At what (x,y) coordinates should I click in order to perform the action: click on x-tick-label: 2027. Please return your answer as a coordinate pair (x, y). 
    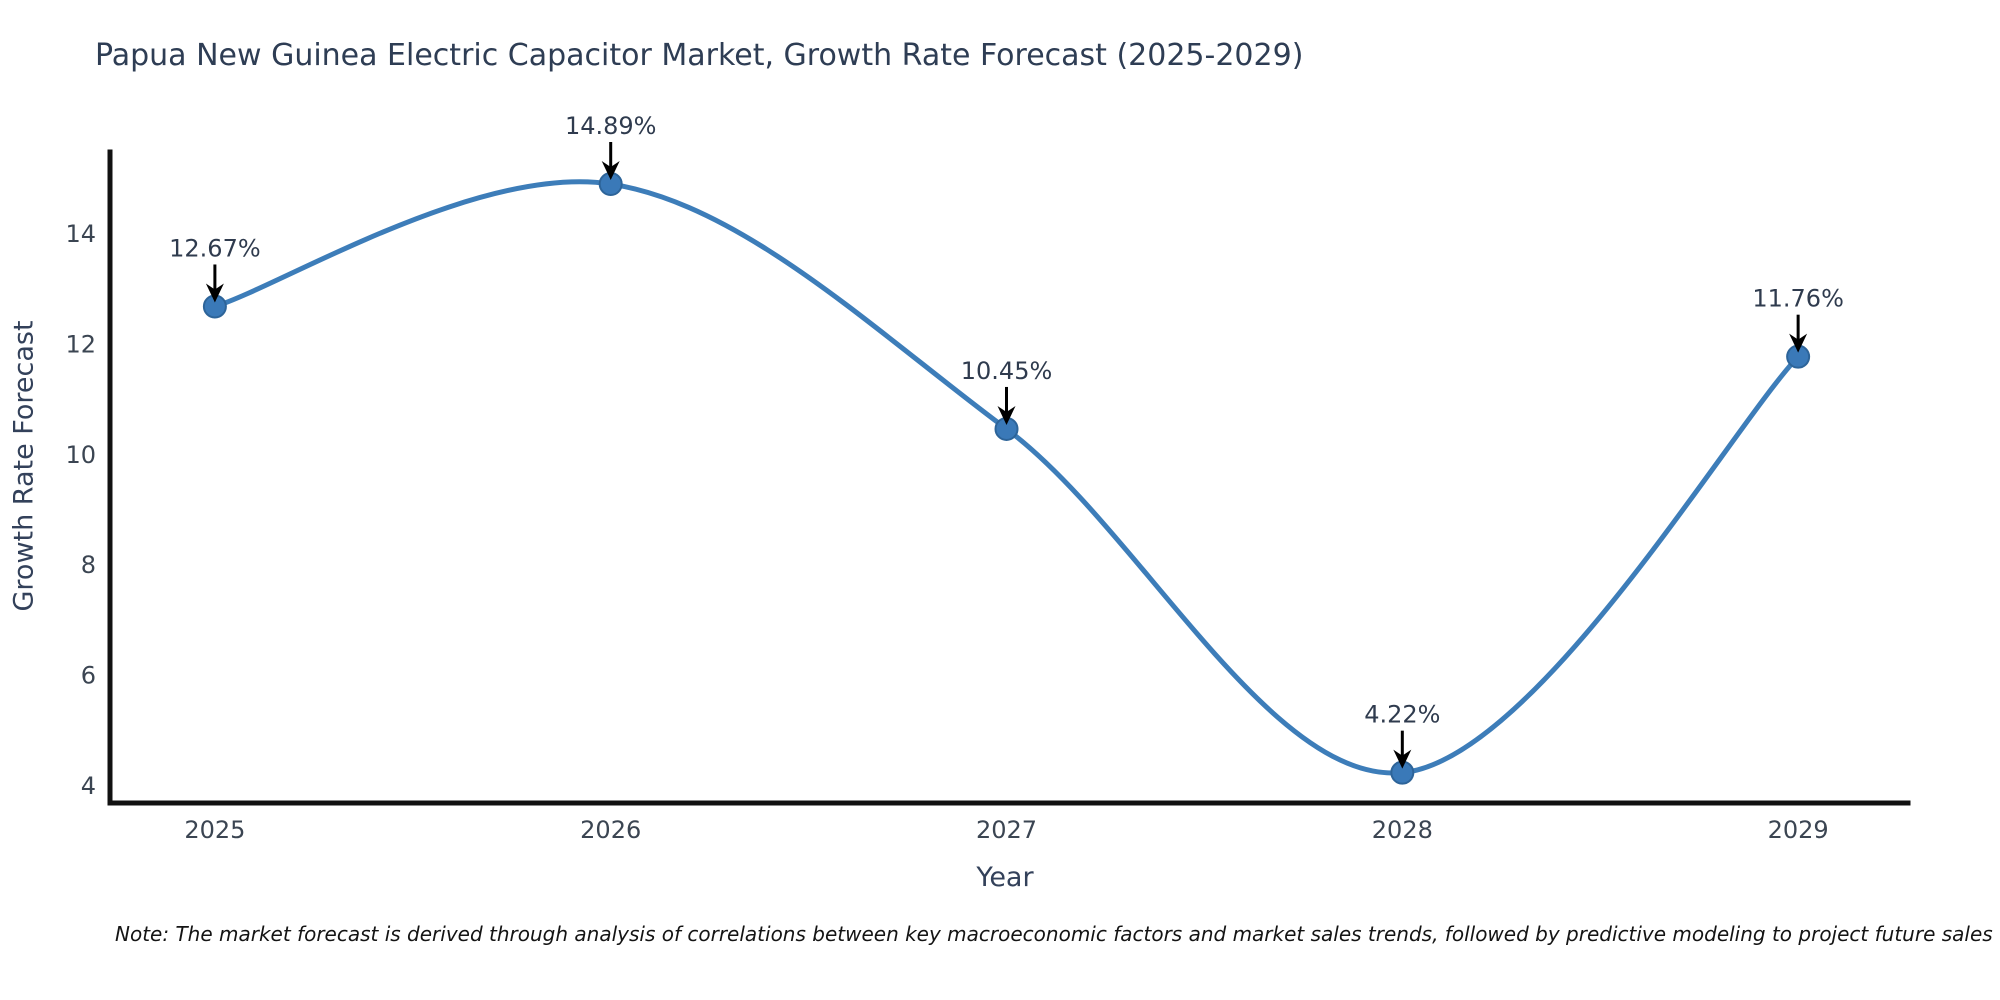
    Looking at the image, I should click on (1006, 830).